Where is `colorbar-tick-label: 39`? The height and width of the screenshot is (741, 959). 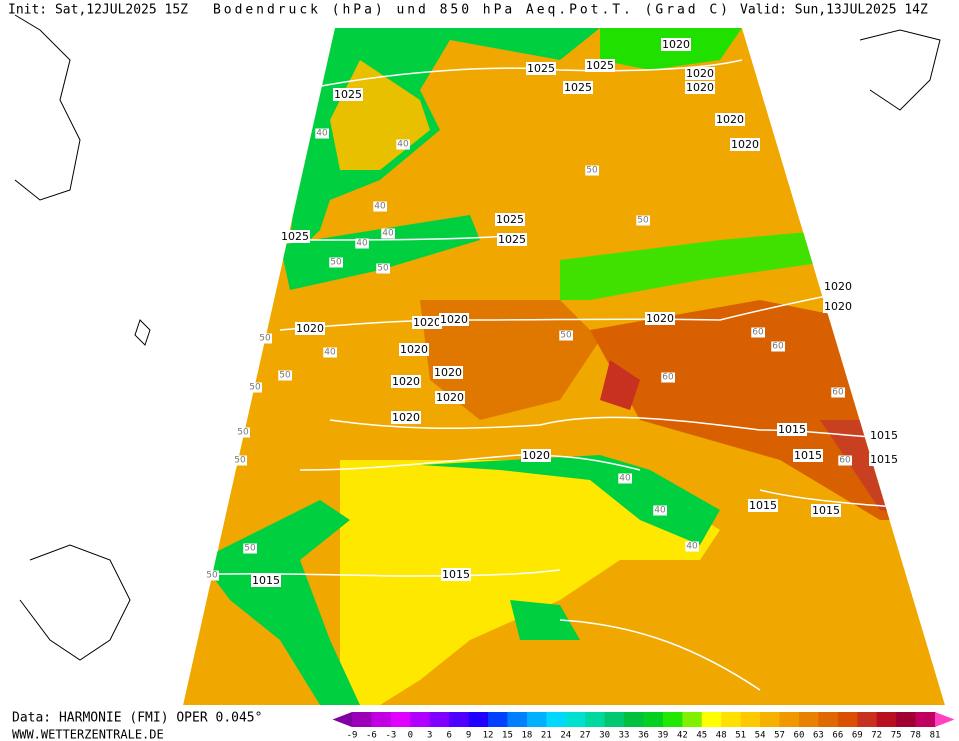
colorbar-tick-label: 39 is located at coordinates (663, 736).